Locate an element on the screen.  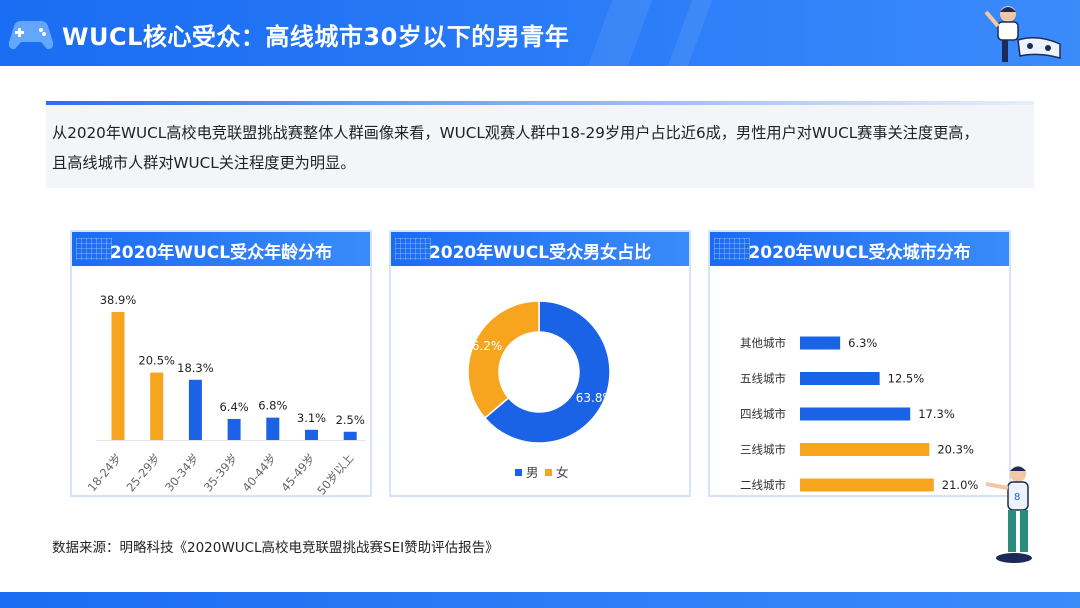
gender-legend-label: 男 is located at coordinates (532, 472).